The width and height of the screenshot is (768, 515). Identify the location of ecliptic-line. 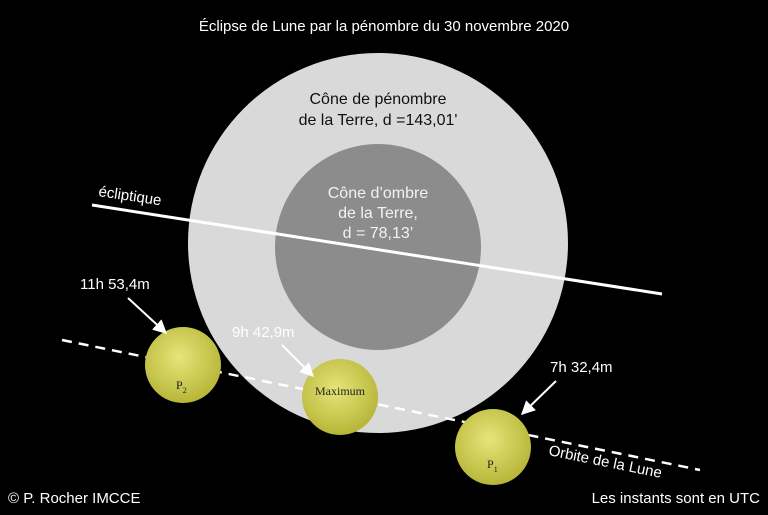
(377, 249).